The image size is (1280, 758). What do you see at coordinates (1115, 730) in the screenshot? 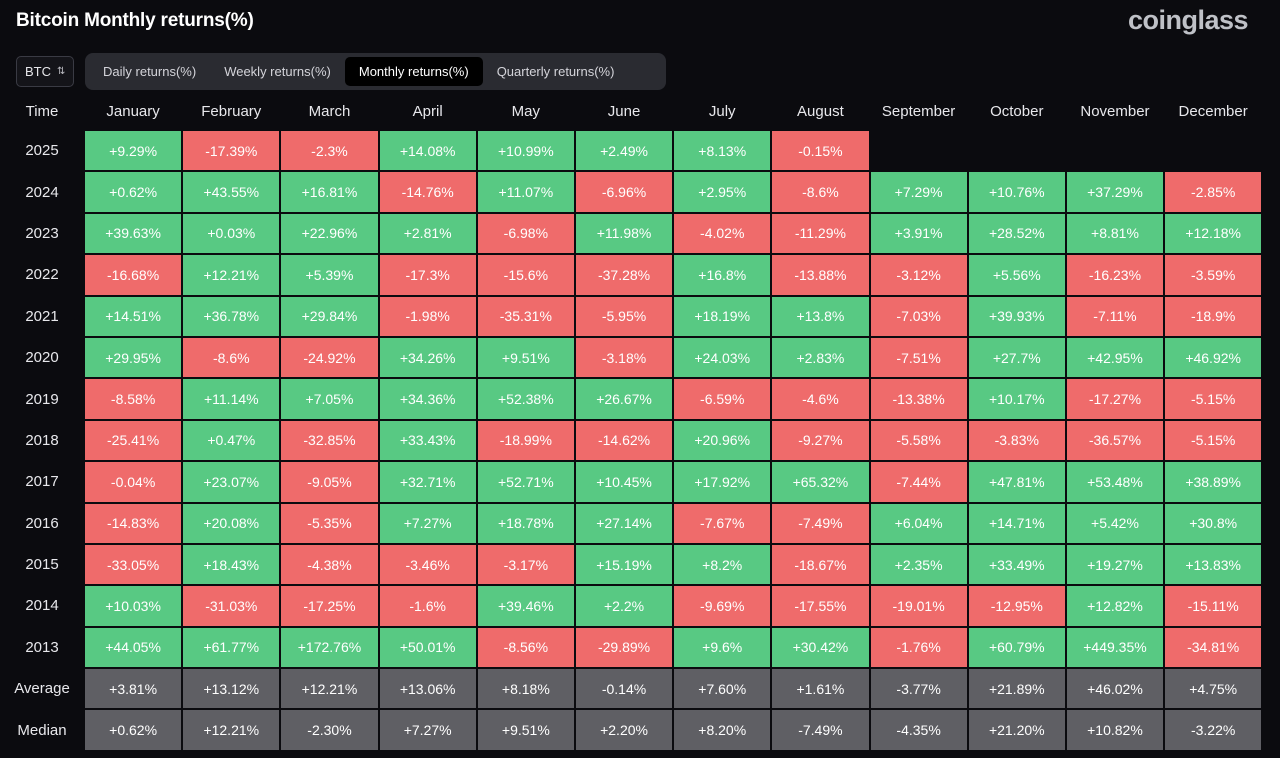
I see `stat-cell: +10.82%` at bounding box center [1115, 730].